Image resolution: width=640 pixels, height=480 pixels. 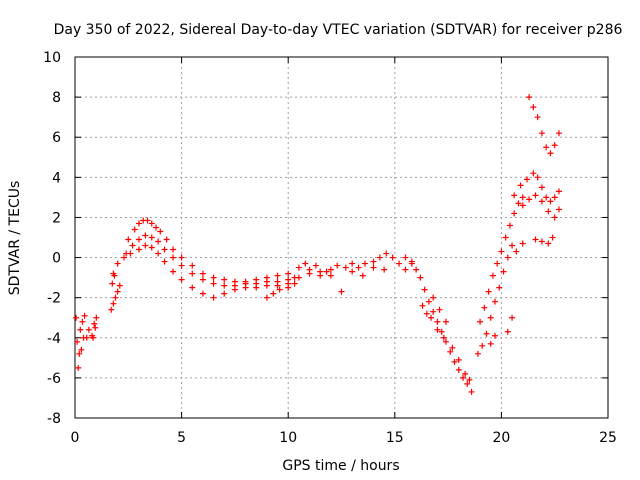 What do you see at coordinates (344, 438) in the screenshot?
I see `x-tick-labels: 0 5 10 15 20 25` at bounding box center [344, 438].